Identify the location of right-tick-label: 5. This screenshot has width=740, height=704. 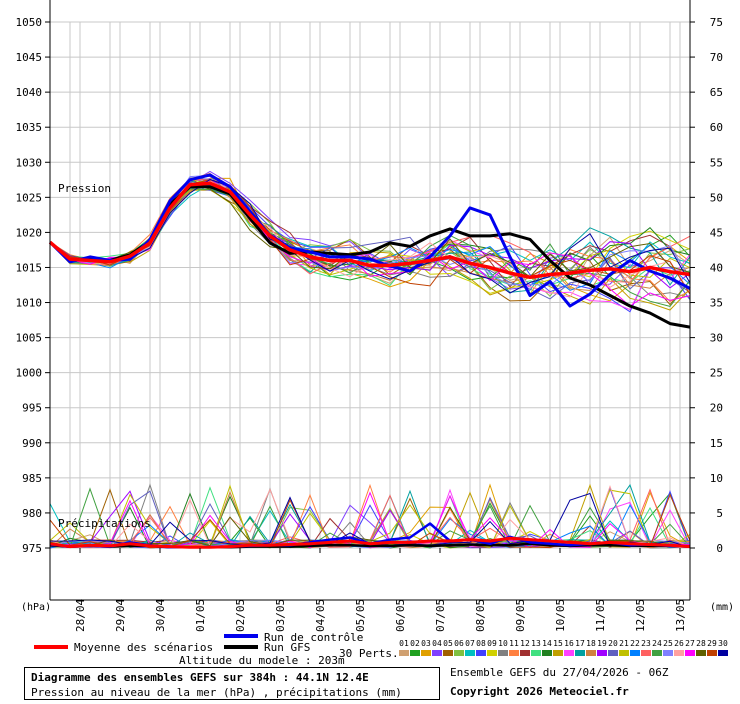
(719, 513).